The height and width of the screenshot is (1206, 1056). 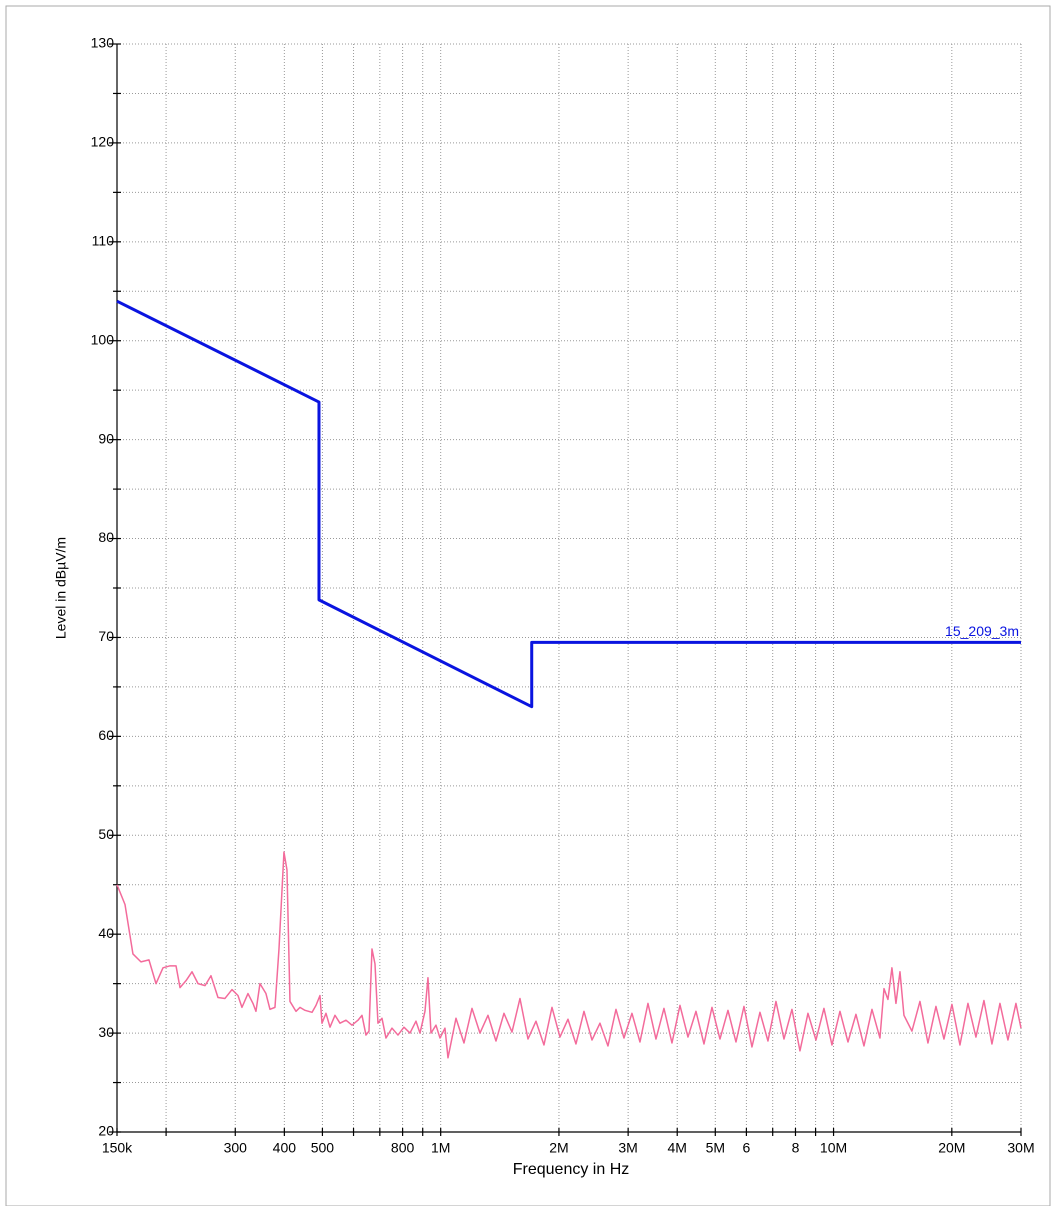 I want to click on x-axis-label: Frequency in Hz, so click(x=571, y=1169).